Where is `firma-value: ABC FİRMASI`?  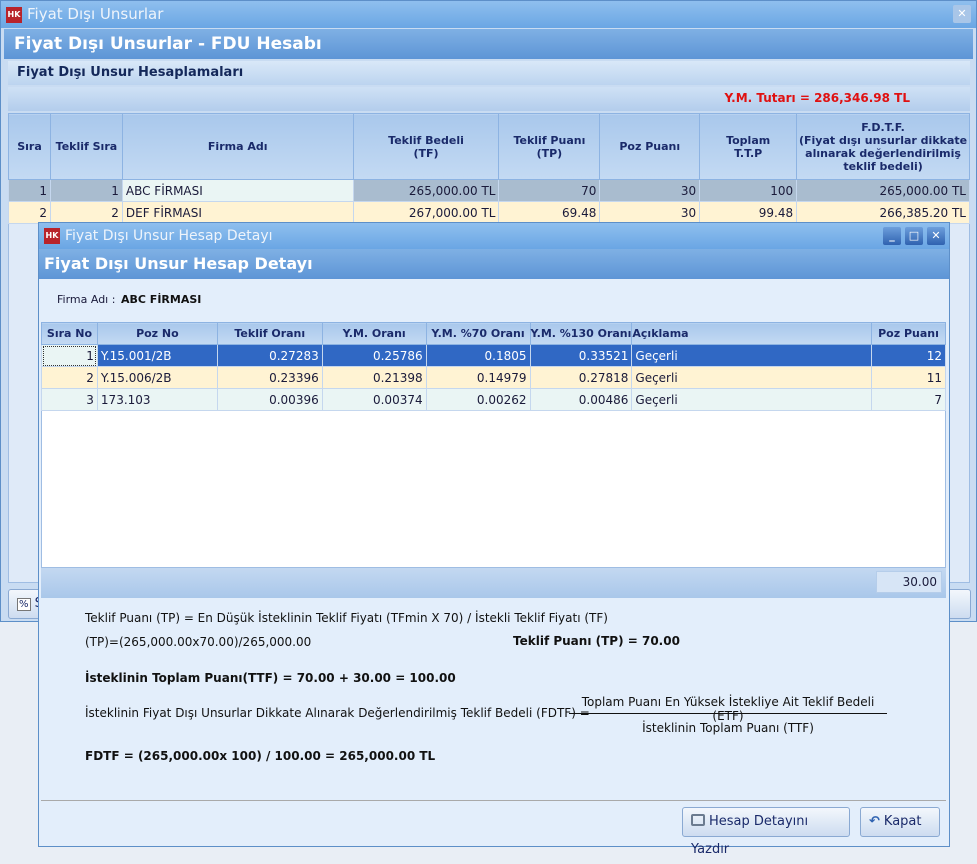 firma-value: ABC FİRMASI is located at coordinates (161, 299).